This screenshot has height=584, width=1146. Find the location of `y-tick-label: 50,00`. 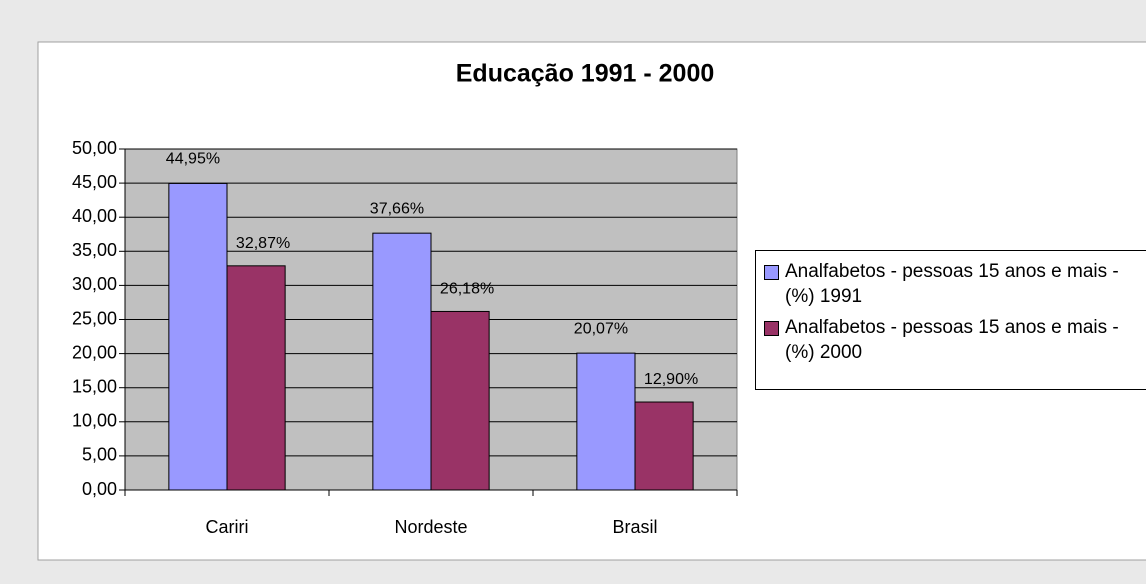

y-tick-label: 50,00 is located at coordinates (94, 148).